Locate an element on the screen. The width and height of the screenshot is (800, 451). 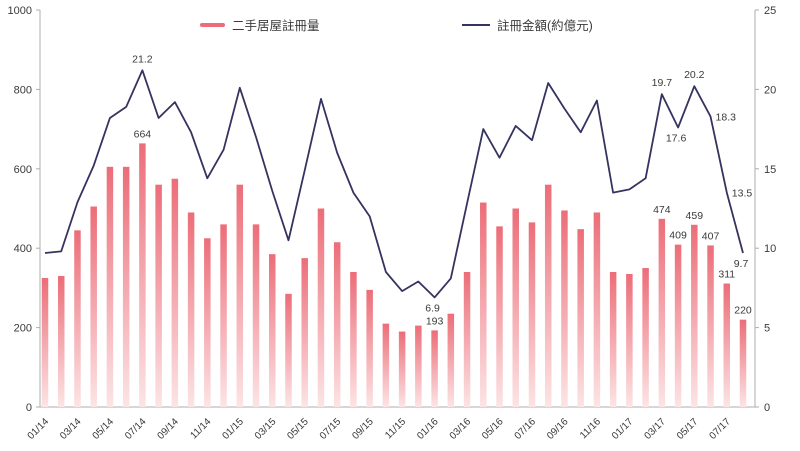
x-axis-label: 01/17 is located at coordinates (623, 429).